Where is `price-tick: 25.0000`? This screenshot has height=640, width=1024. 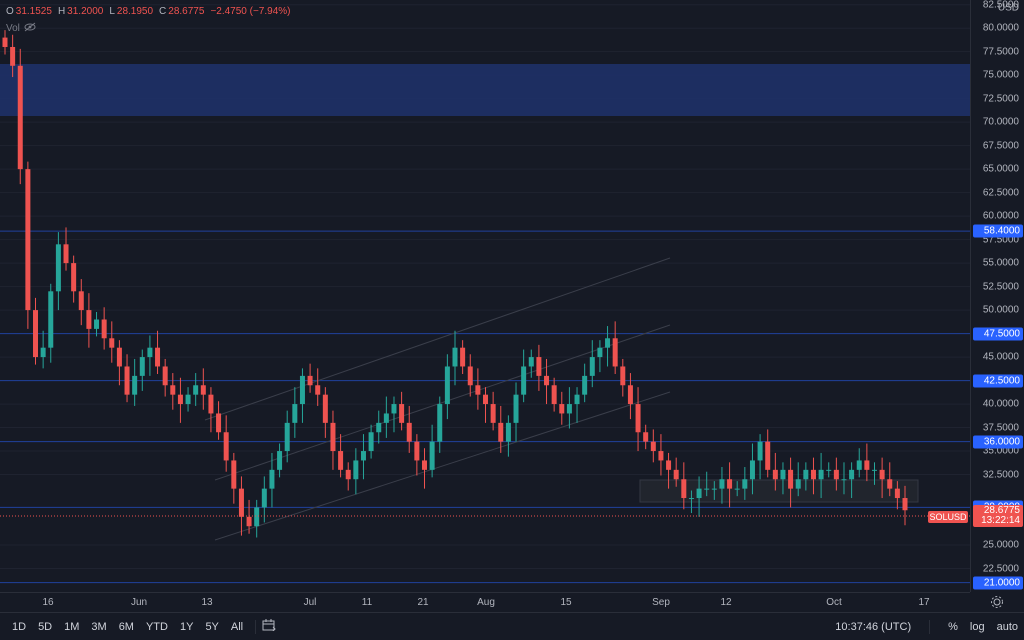
price-tick: 25.0000 is located at coordinates (1000, 545).